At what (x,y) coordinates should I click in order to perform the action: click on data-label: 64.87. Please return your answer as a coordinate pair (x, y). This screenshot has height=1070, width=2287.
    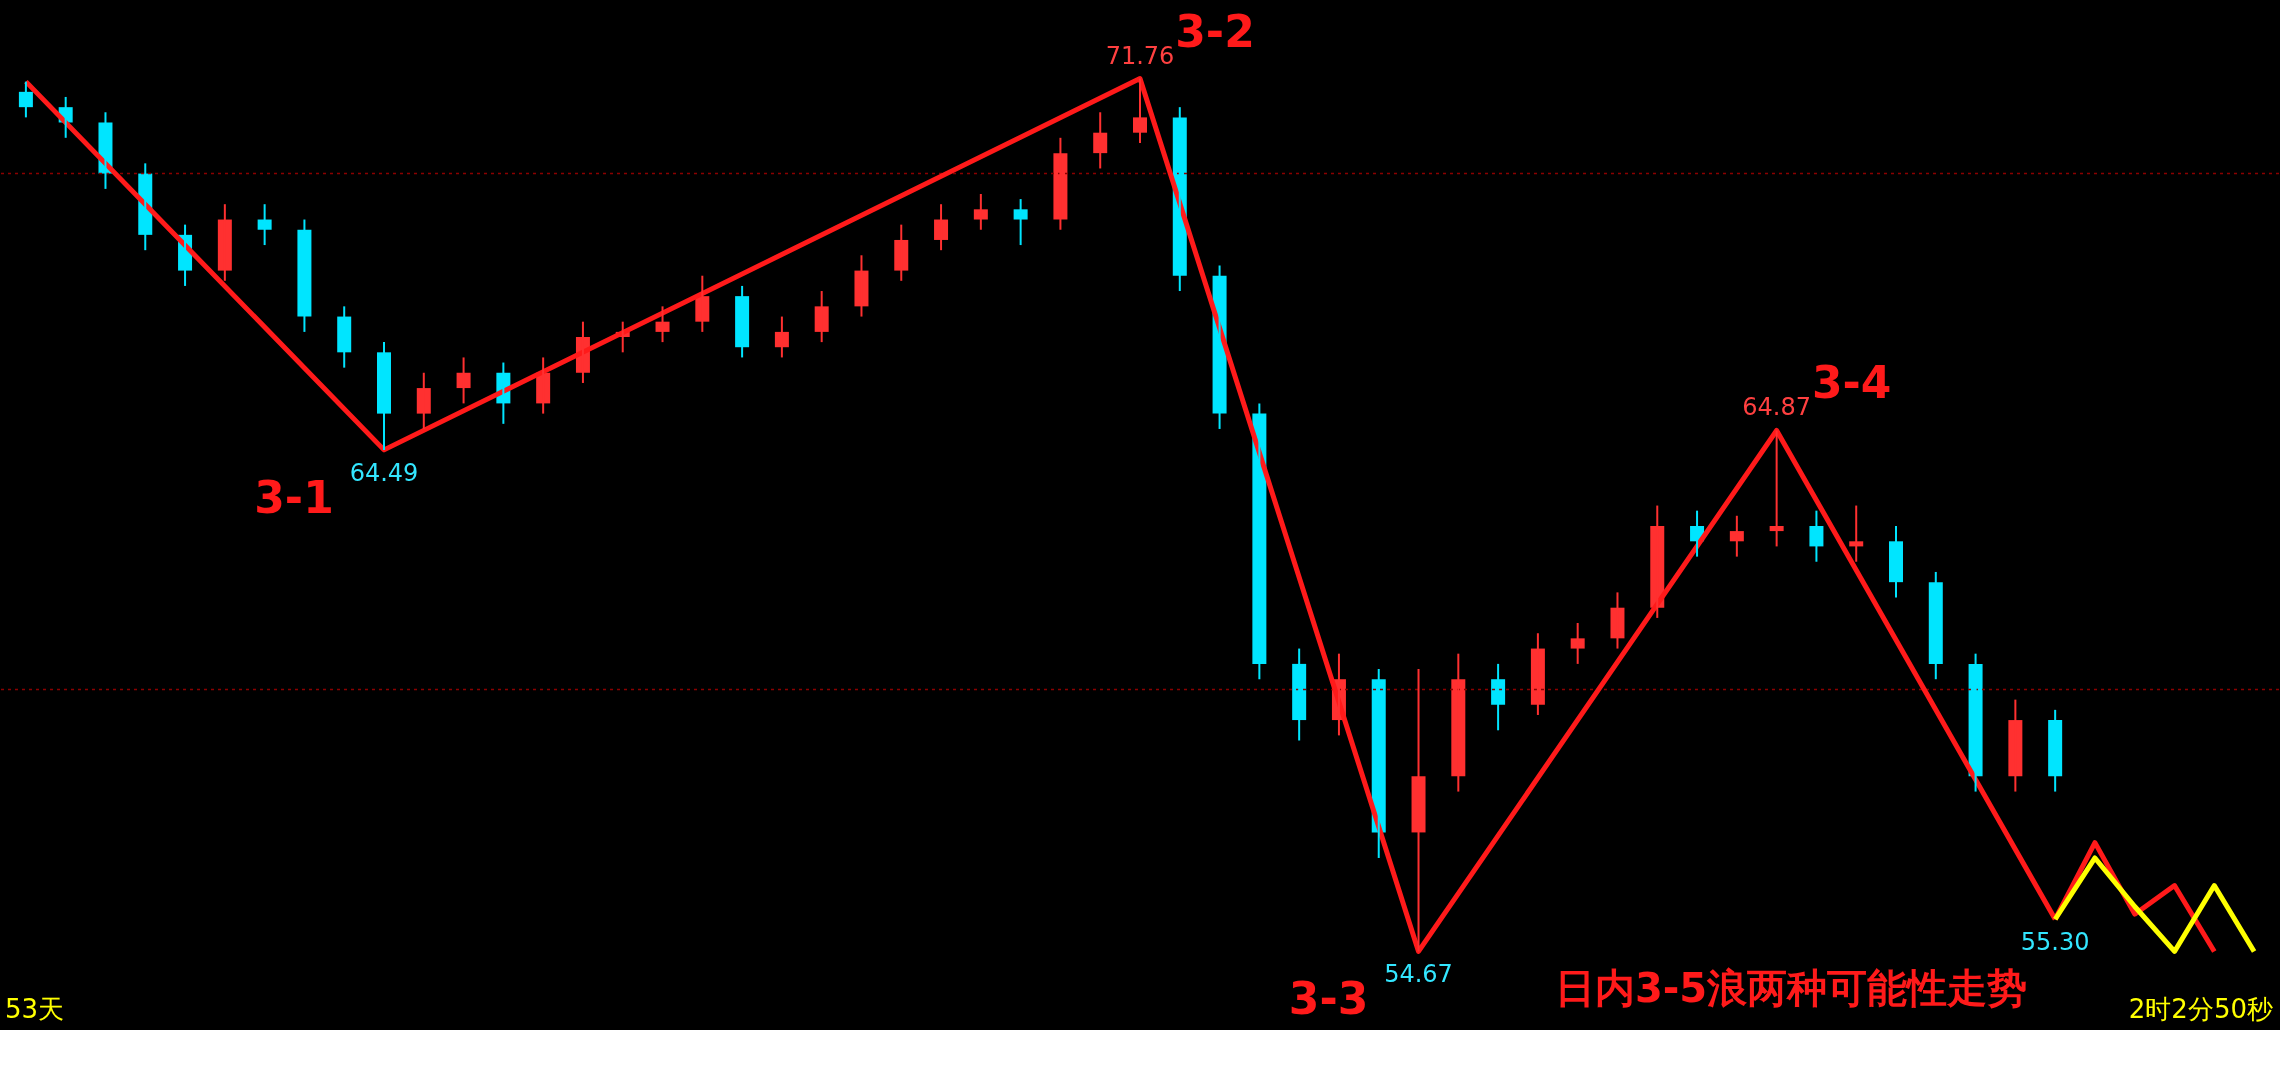
    Looking at the image, I should click on (1776, 407).